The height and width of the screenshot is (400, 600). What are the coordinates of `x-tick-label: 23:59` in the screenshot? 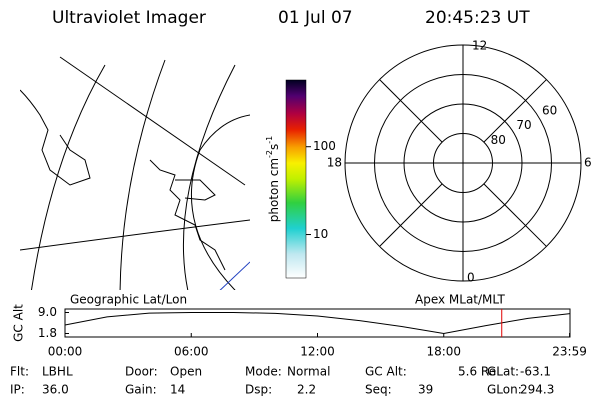 It's located at (569, 352).